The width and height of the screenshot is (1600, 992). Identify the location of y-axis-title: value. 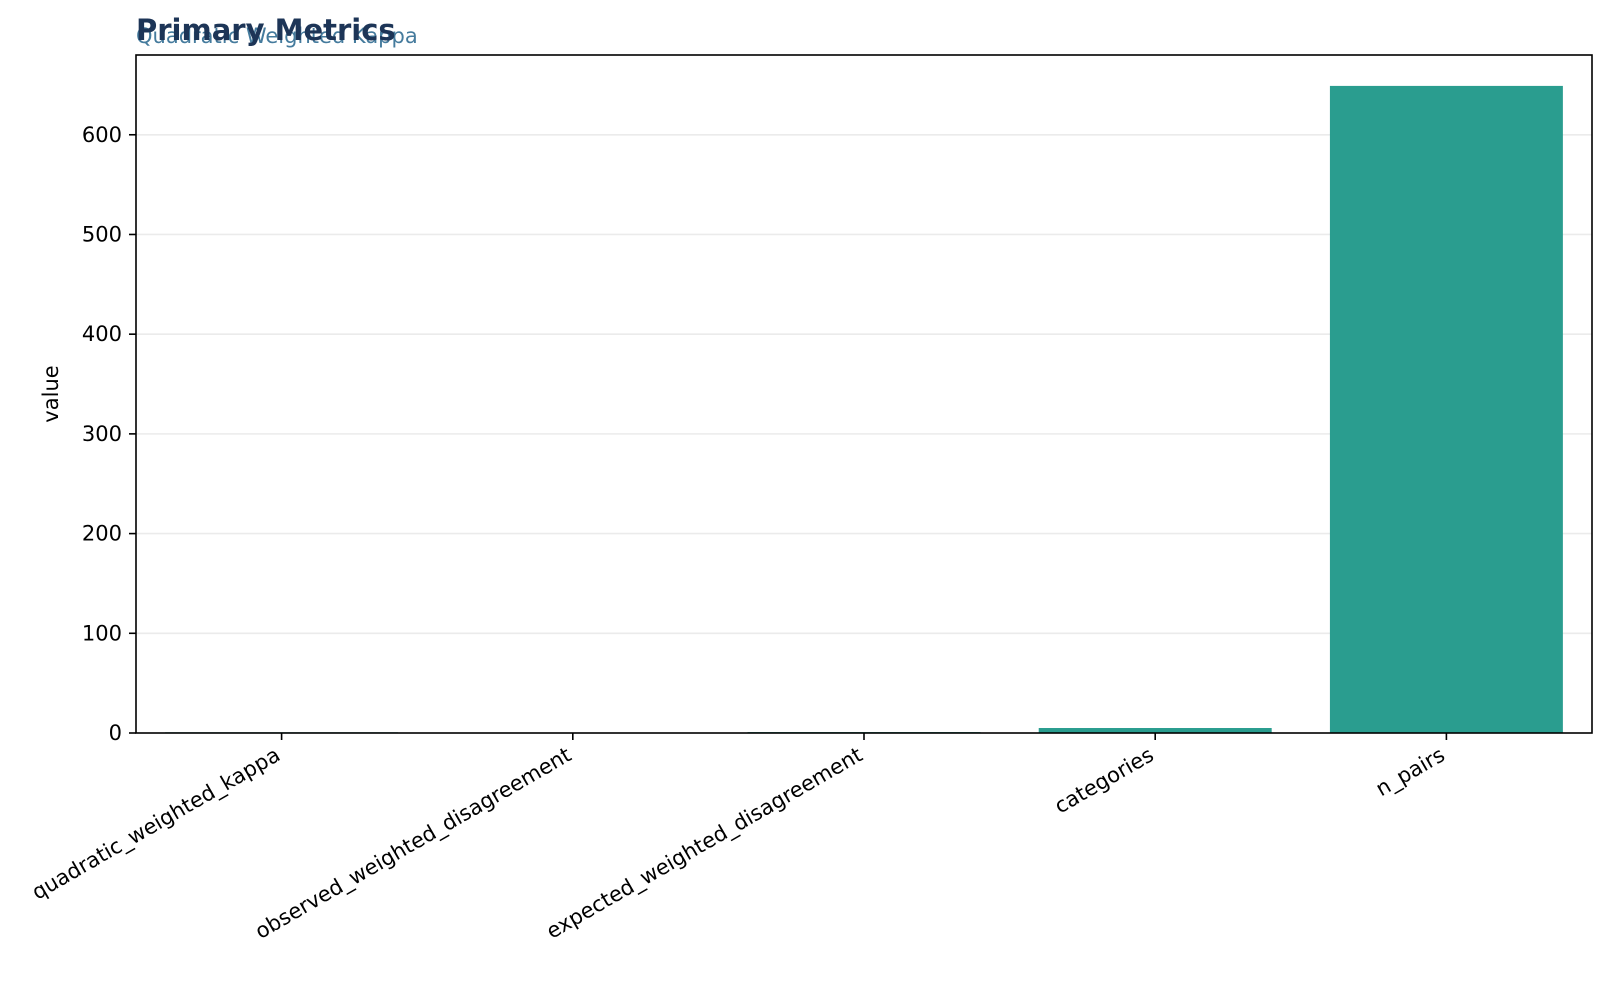
(51, 393).